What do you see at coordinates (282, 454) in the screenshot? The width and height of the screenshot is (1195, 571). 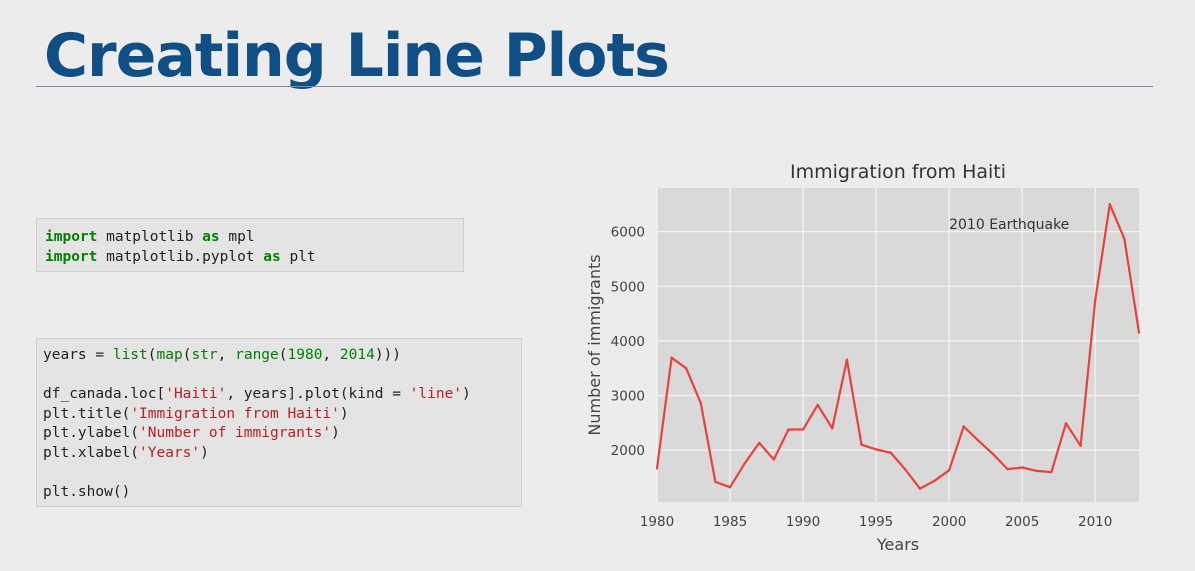 I see `code-line: plt.xlabel('Years')` at bounding box center [282, 454].